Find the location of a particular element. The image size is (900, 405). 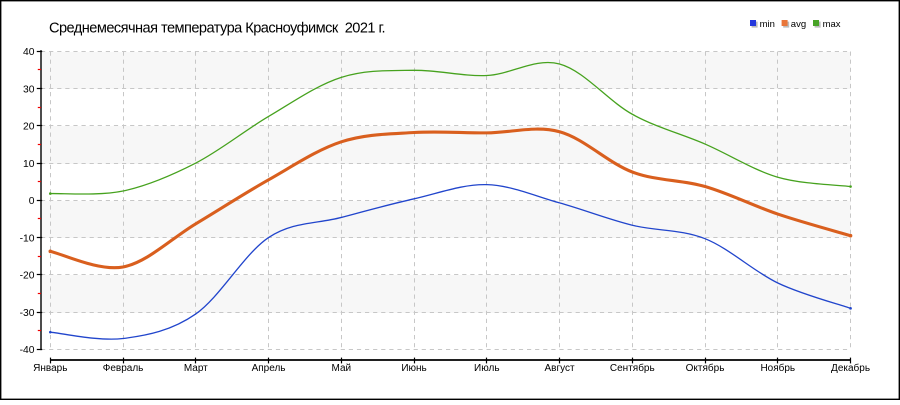

svg-text: 30 is located at coordinates (29, 89).